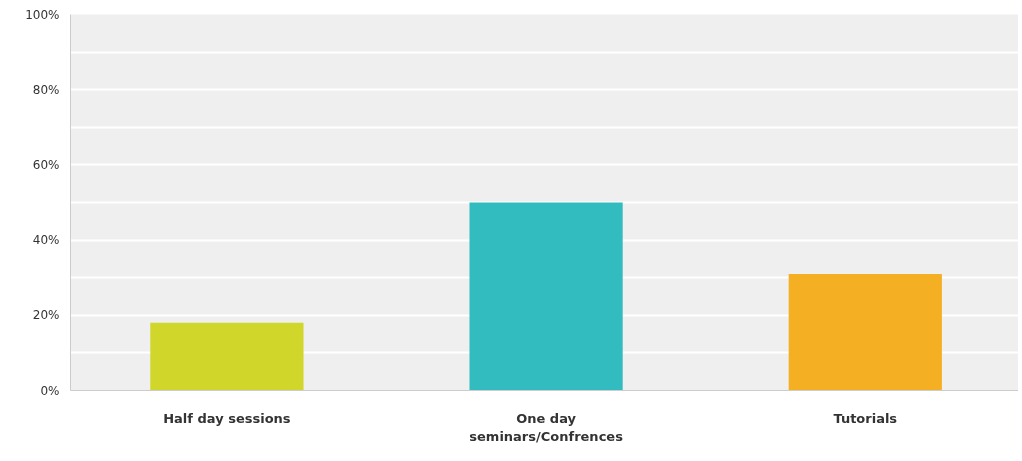  I want to click on x-tick-label: Half day sessions, so click(227, 418).